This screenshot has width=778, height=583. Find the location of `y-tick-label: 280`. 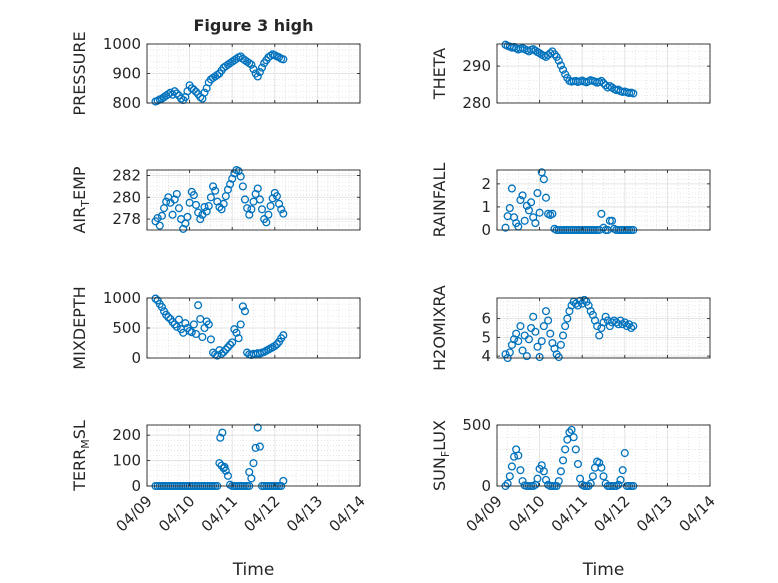

y-tick-label: 280 is located at coordinates (126, 197).